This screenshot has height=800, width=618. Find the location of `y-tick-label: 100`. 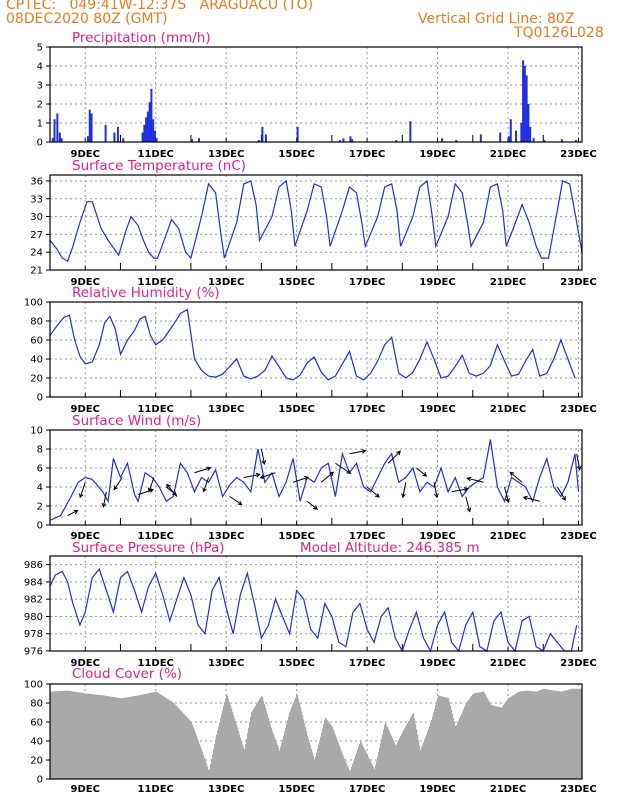

y-tick-label: 100 is located at coordinates (33, 685).